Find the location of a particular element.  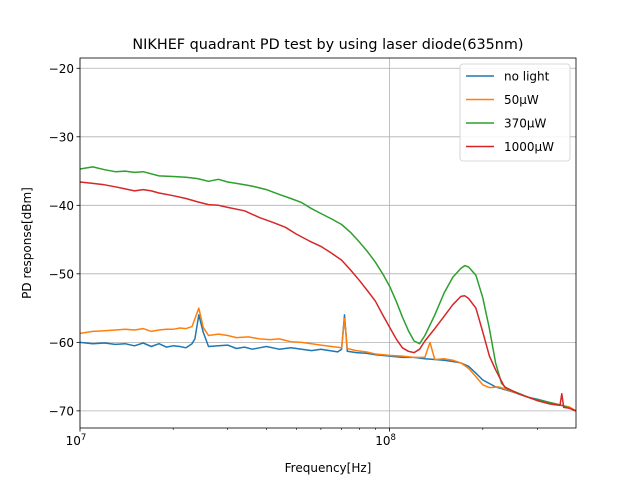

y-tick-label: −50 is located at coordinates (61, 274).